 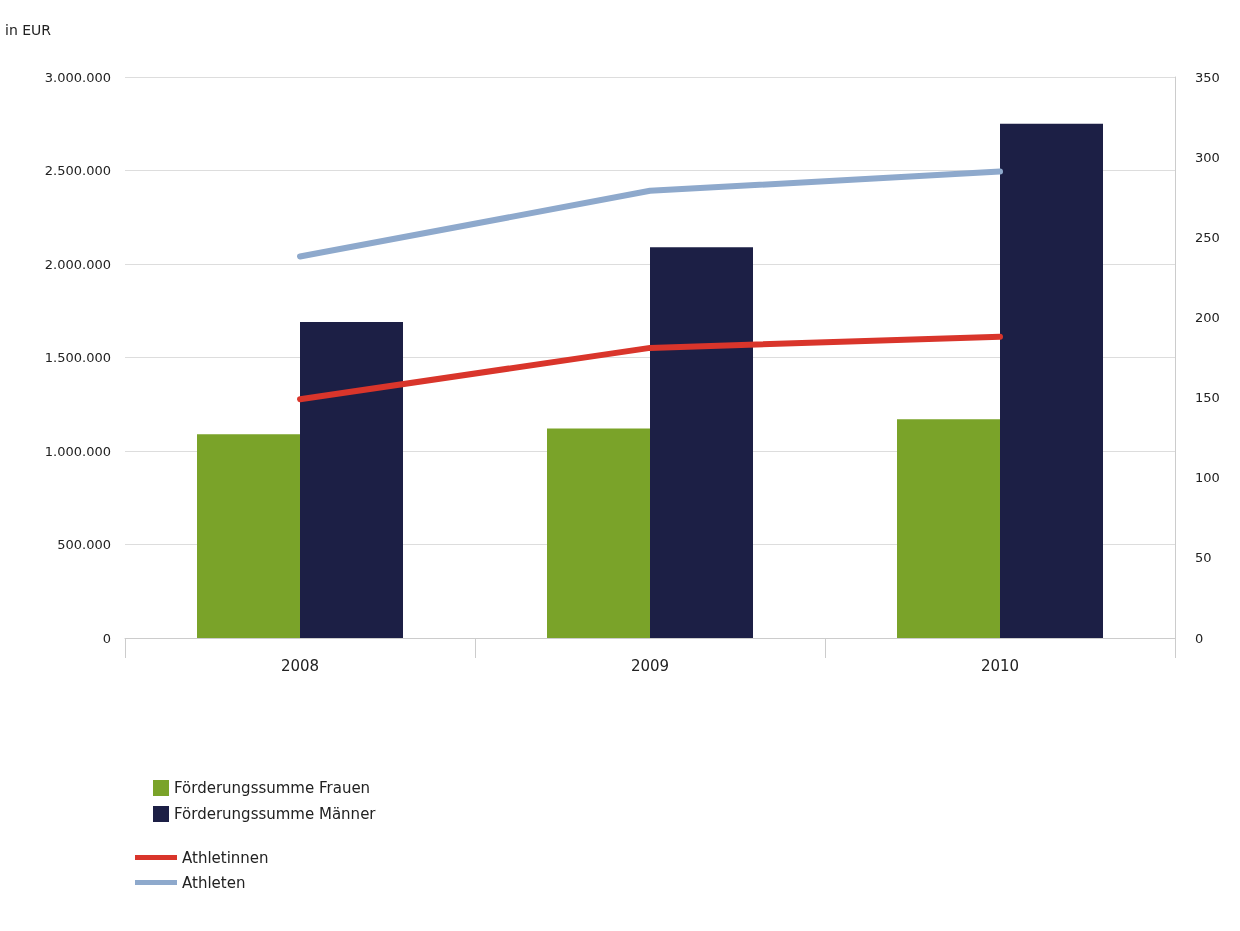 What do you see at coordinates (28, 30) in the screenshot?
I see `y-axis-title: in EUR` at bounding box center [28, 30].